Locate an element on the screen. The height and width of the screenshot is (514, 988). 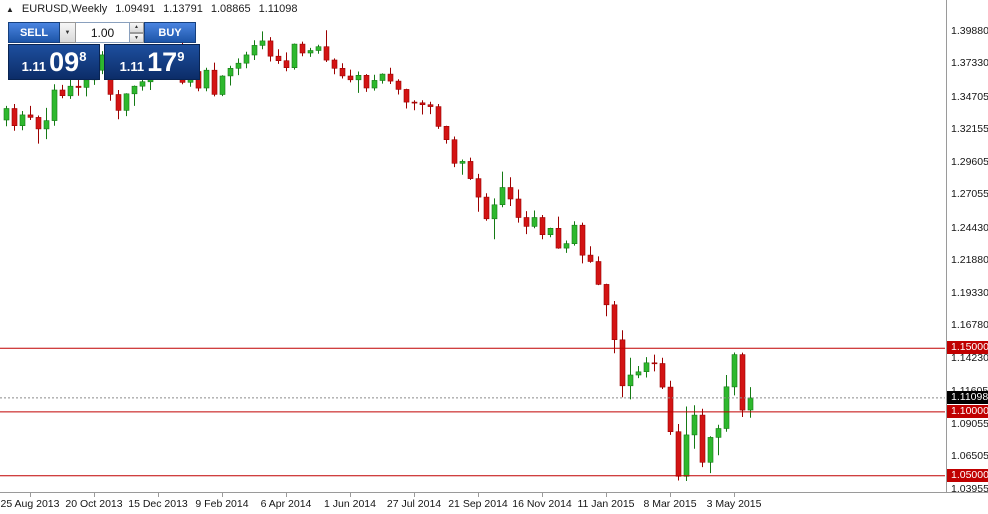
volume-dropdown-button: ▼ is located at coordinates (68, 32).